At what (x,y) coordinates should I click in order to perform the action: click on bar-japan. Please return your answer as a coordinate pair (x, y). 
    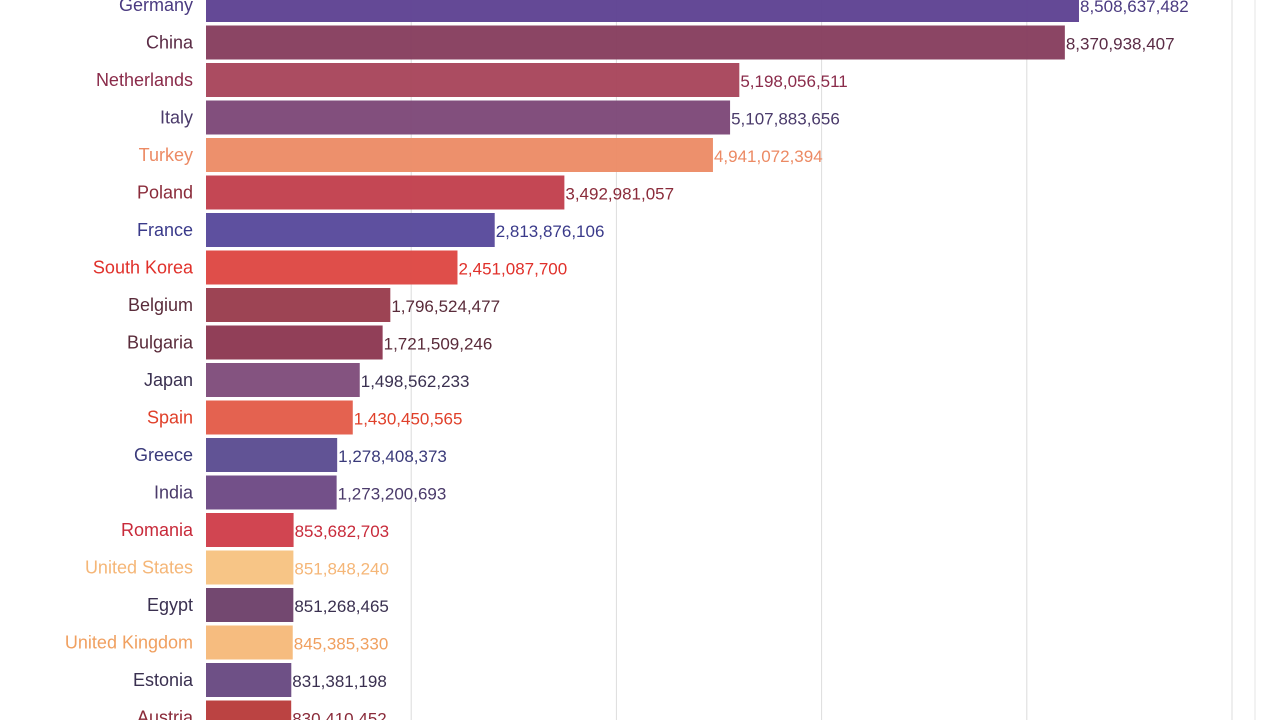
    Looking at the image, I should click on (283, 380).